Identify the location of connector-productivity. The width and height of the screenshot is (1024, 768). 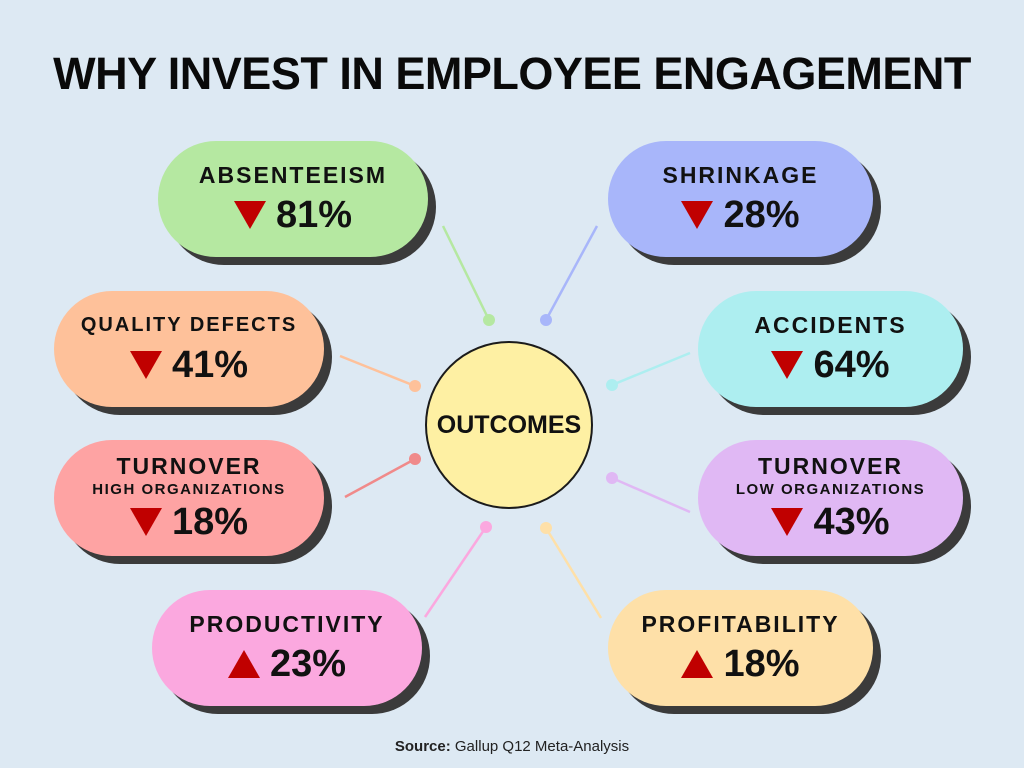
(457, 569).